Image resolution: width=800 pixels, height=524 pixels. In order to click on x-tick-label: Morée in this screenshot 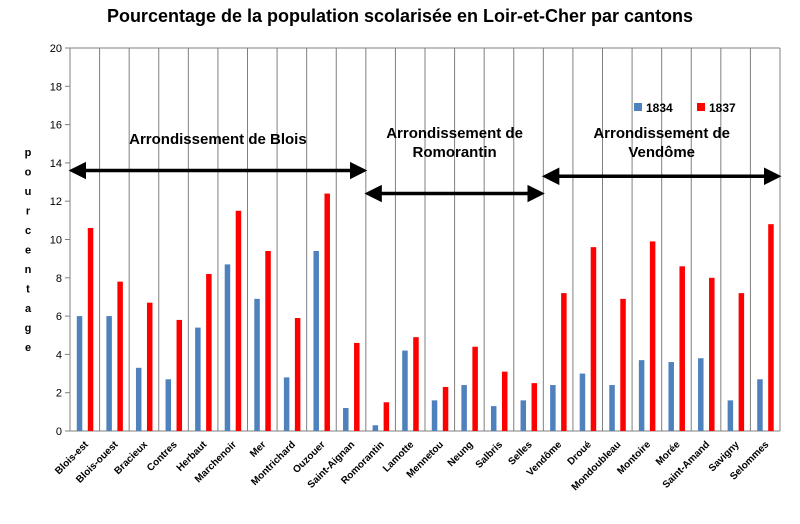, I will do `click(668, 453)`.